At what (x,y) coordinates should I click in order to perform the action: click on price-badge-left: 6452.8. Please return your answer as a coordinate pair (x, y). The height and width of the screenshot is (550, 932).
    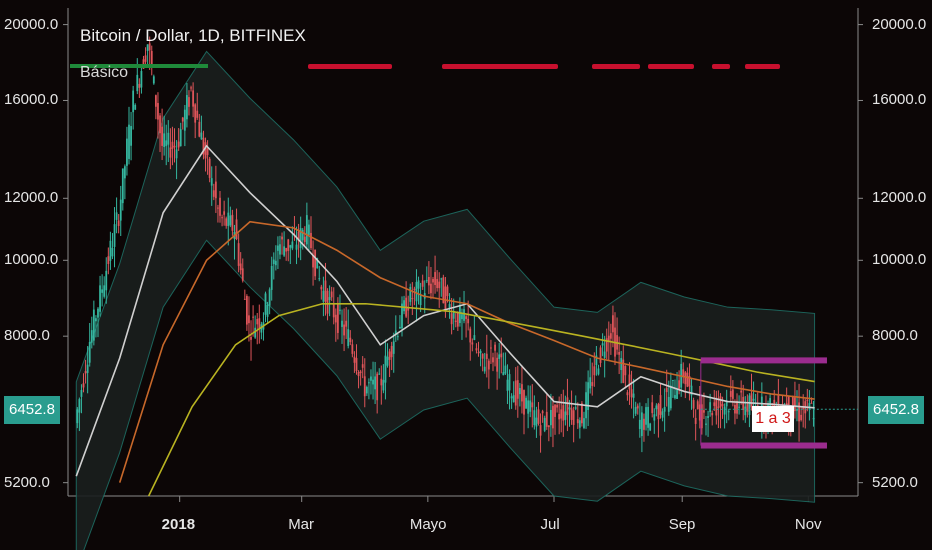
    Looking at the image, I should click on (32, 410).